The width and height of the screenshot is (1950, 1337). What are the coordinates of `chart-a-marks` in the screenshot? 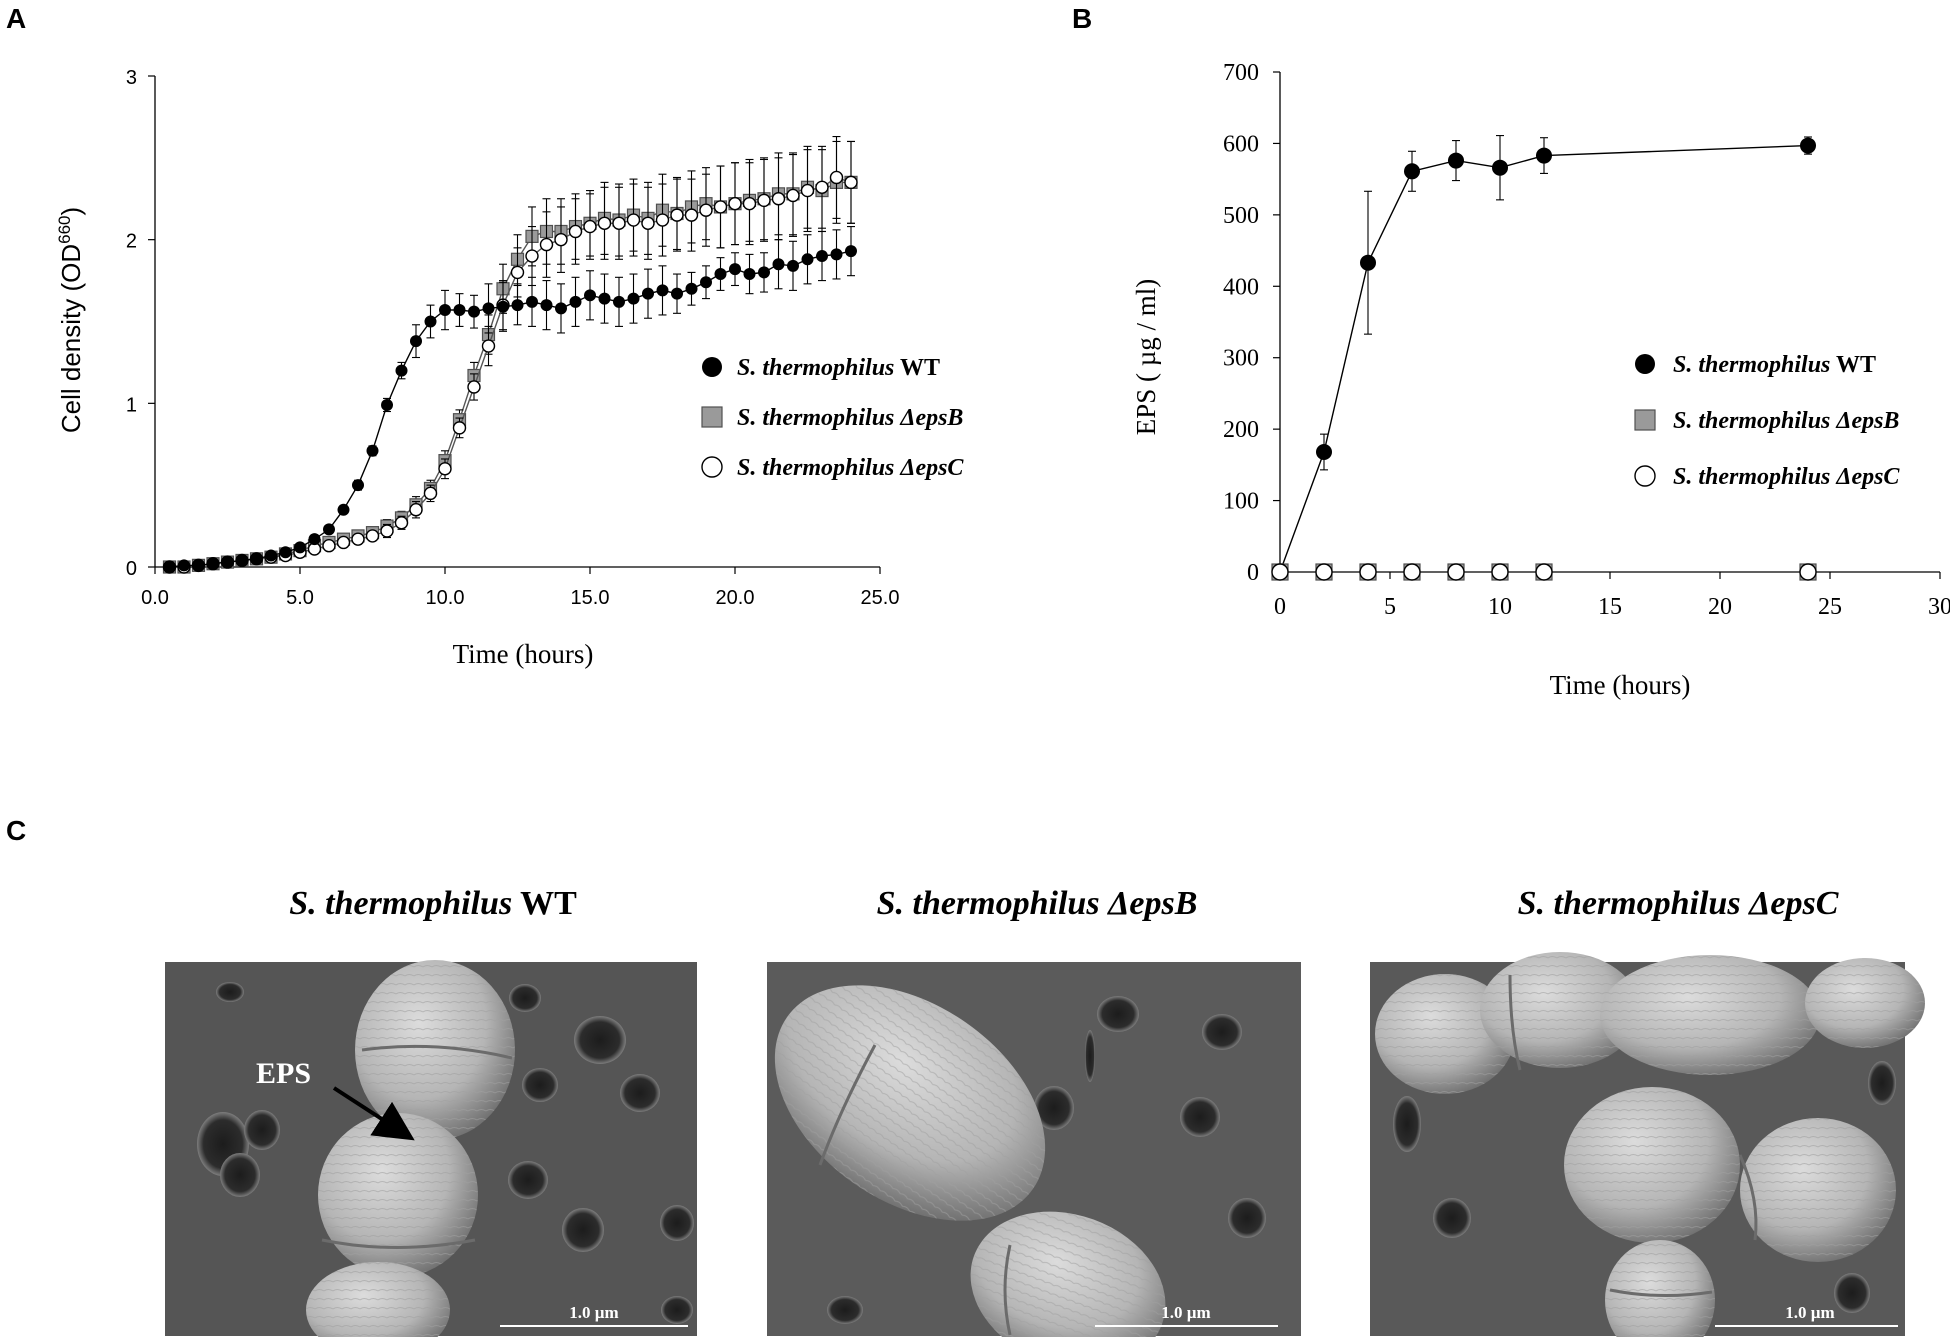 It's located at (510, 355).